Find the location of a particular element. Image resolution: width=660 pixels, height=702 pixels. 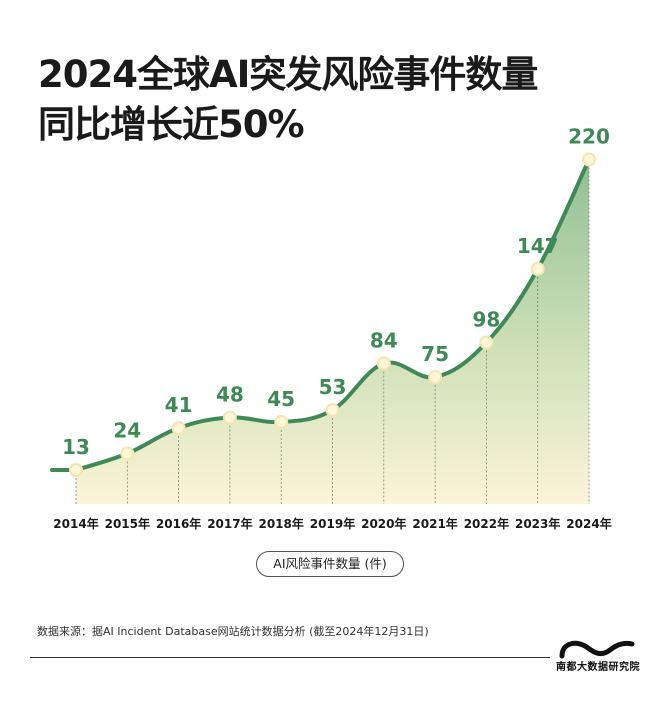

data-label-5: 53 is located at coordinates (333, 387).